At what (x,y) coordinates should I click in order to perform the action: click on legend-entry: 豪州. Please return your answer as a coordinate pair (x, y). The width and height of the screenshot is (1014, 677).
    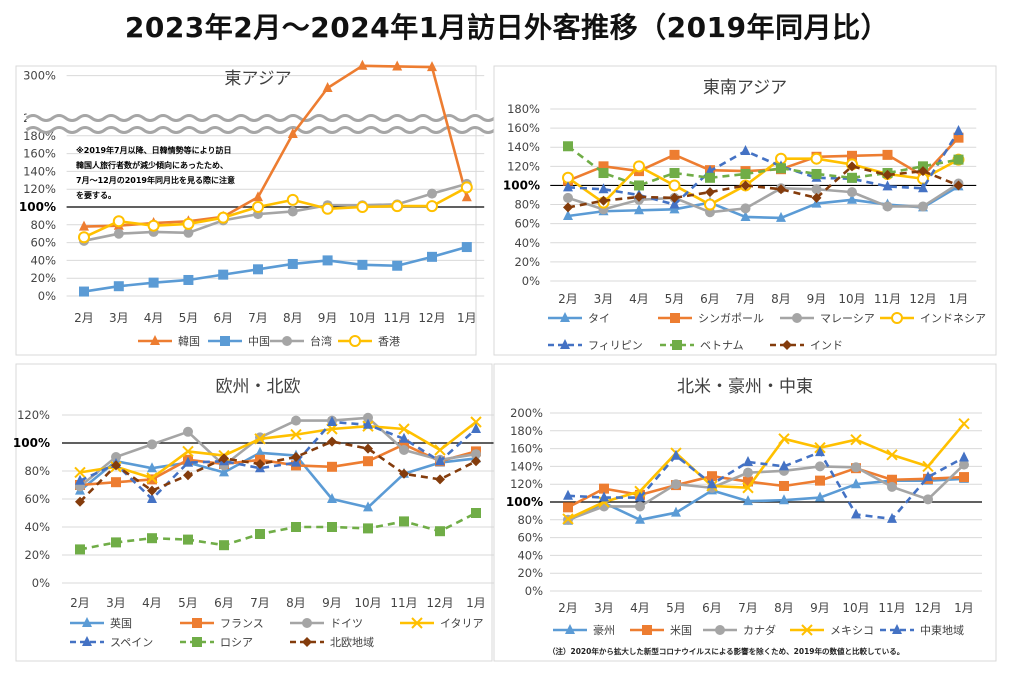
    Looking at the image, I should click on (584, 630).